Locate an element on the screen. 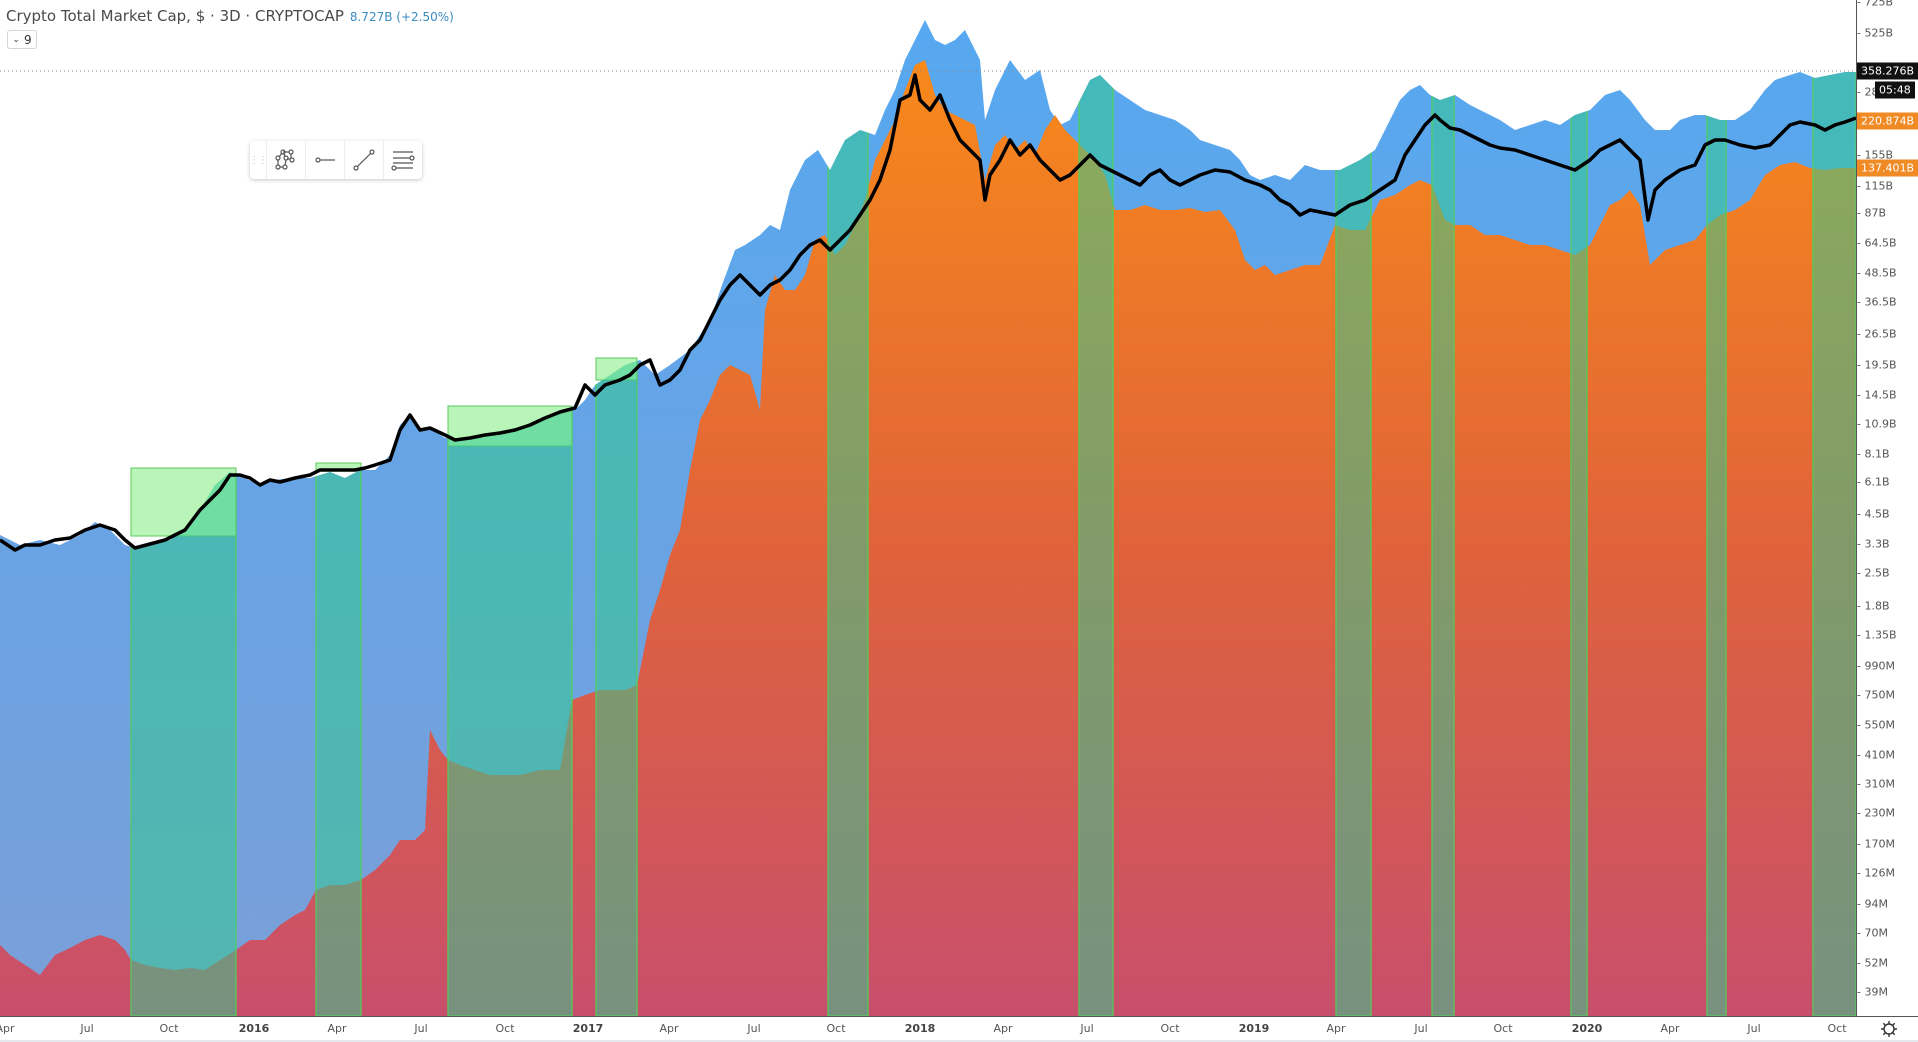 The width and height of the screenshot is (1918, 1042). y-tick-label: - 525B is located at coordinates (1875, 33).